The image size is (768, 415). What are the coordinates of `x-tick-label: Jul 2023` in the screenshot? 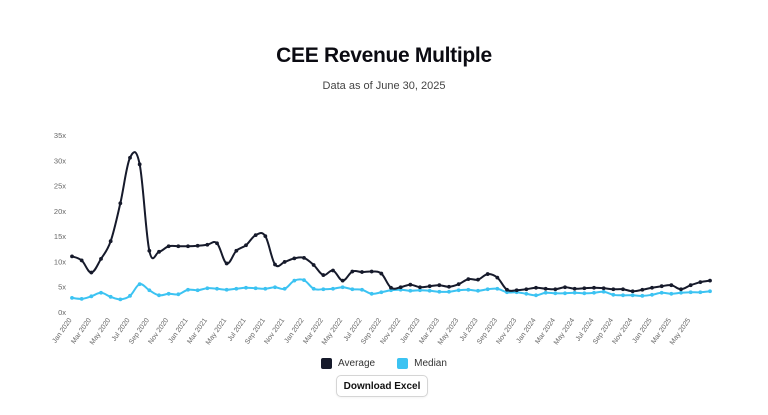 It's located at (469, 330).